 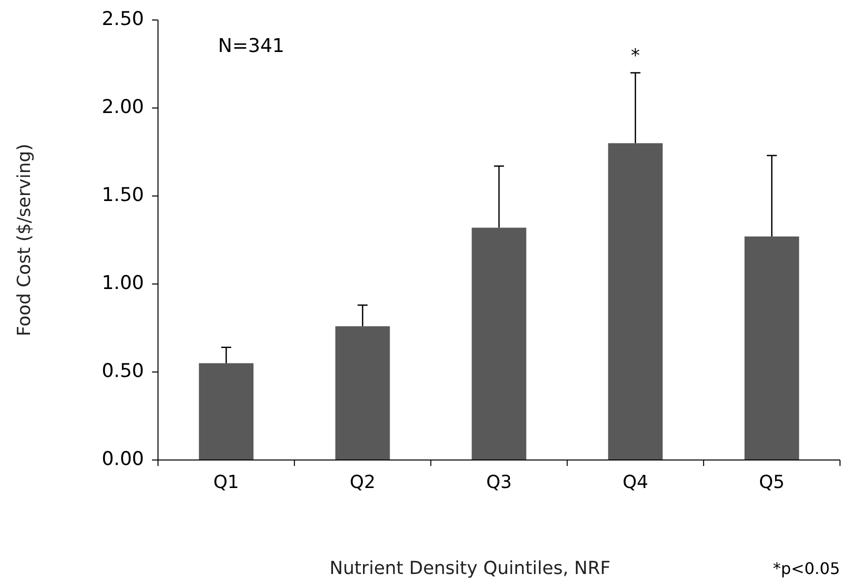 I want to click on y-axis-title: Food Cost ($/serving), so click(x=24, y=240).